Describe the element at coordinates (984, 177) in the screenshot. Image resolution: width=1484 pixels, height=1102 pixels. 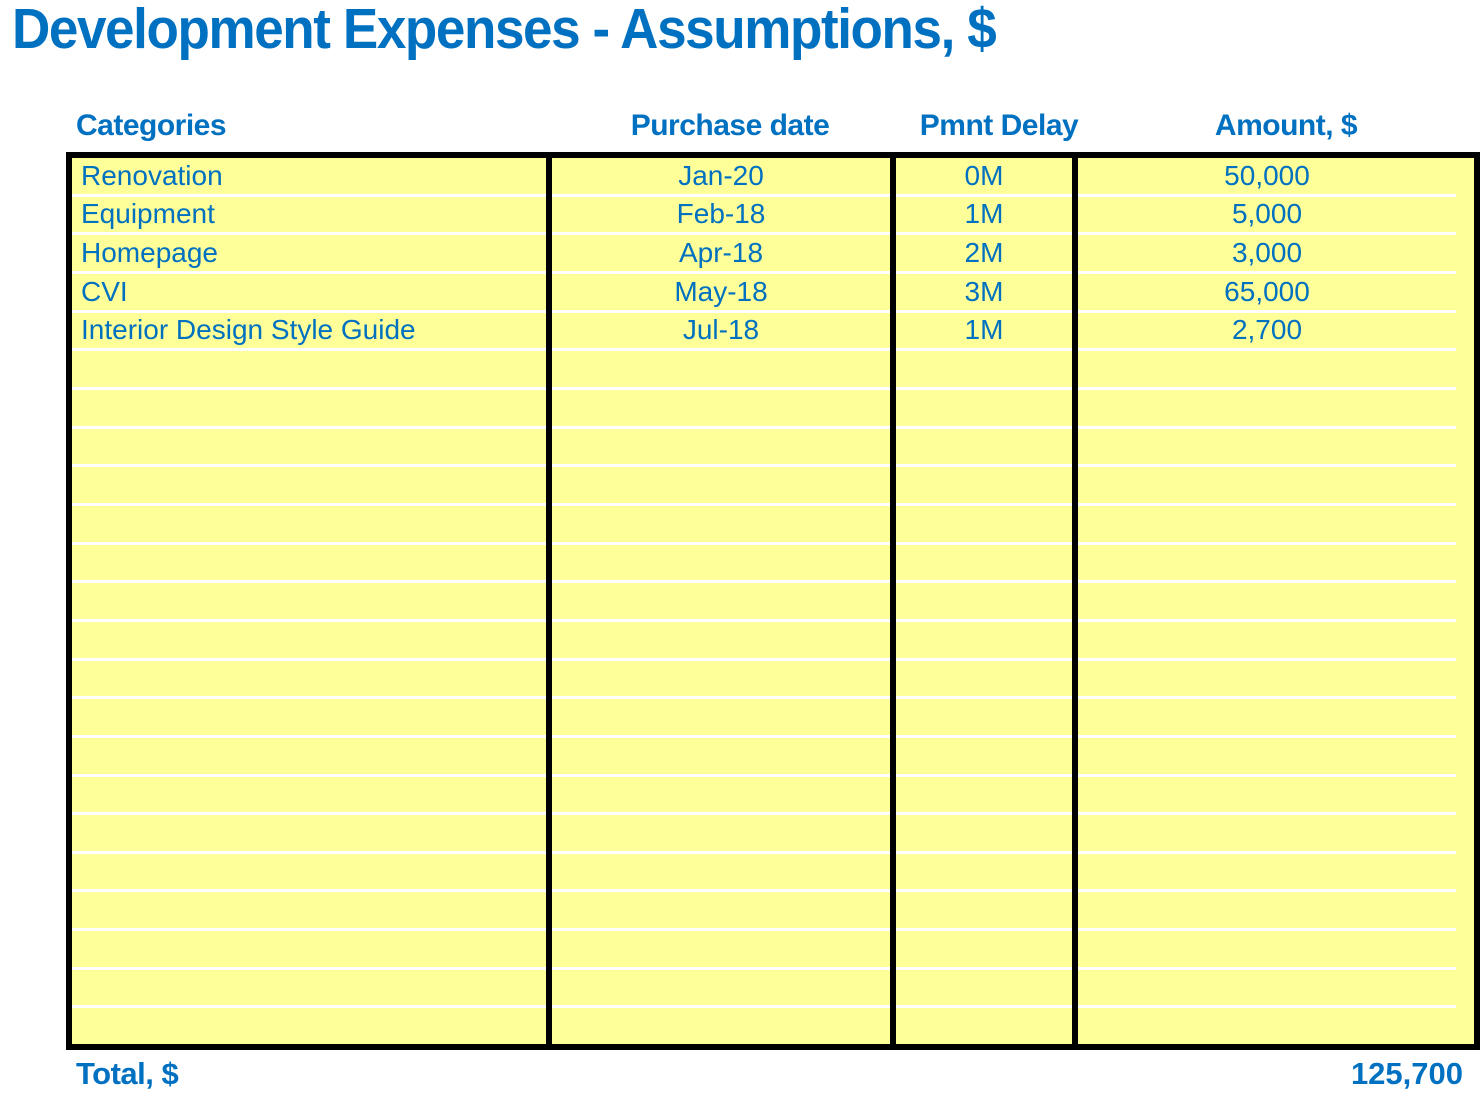
I see `cell-pmnt_delay-row-1: 0M` at that location.